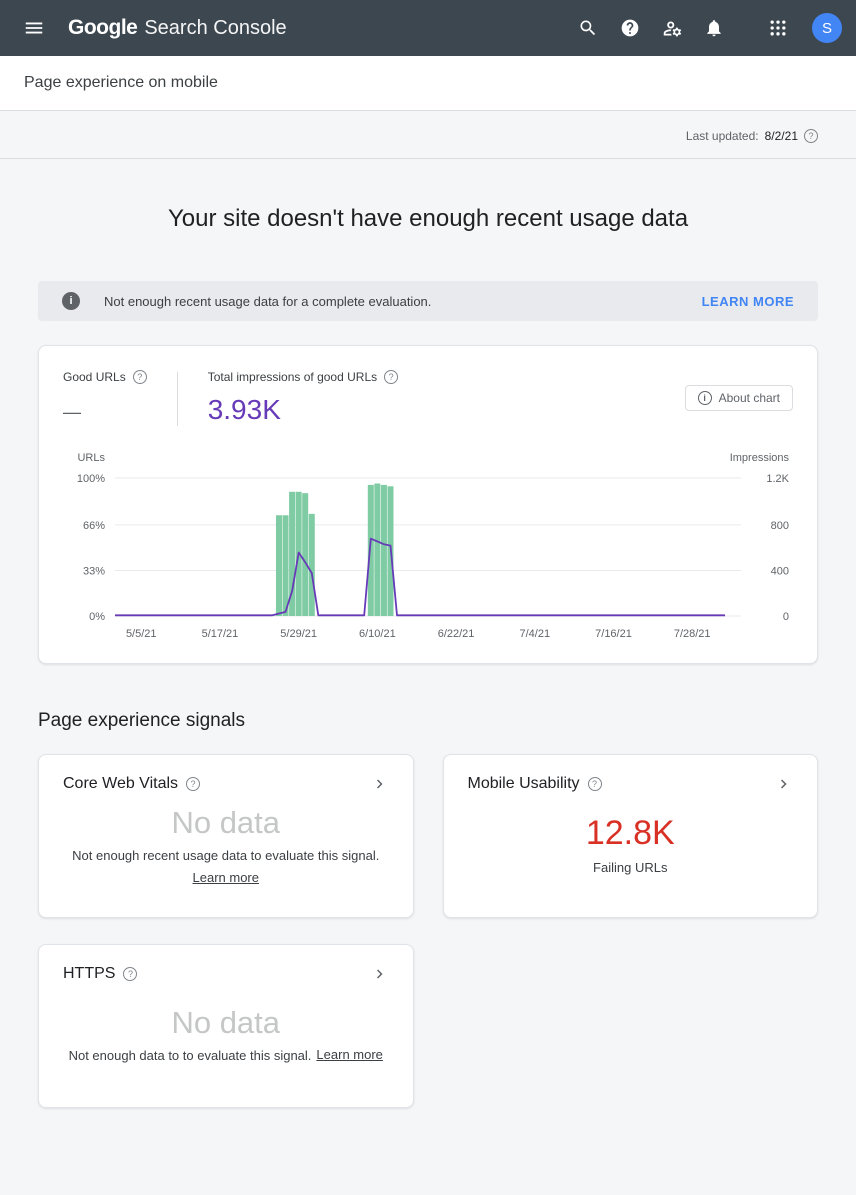  I want to click on svg-text: Impressions, so click(760, 458).